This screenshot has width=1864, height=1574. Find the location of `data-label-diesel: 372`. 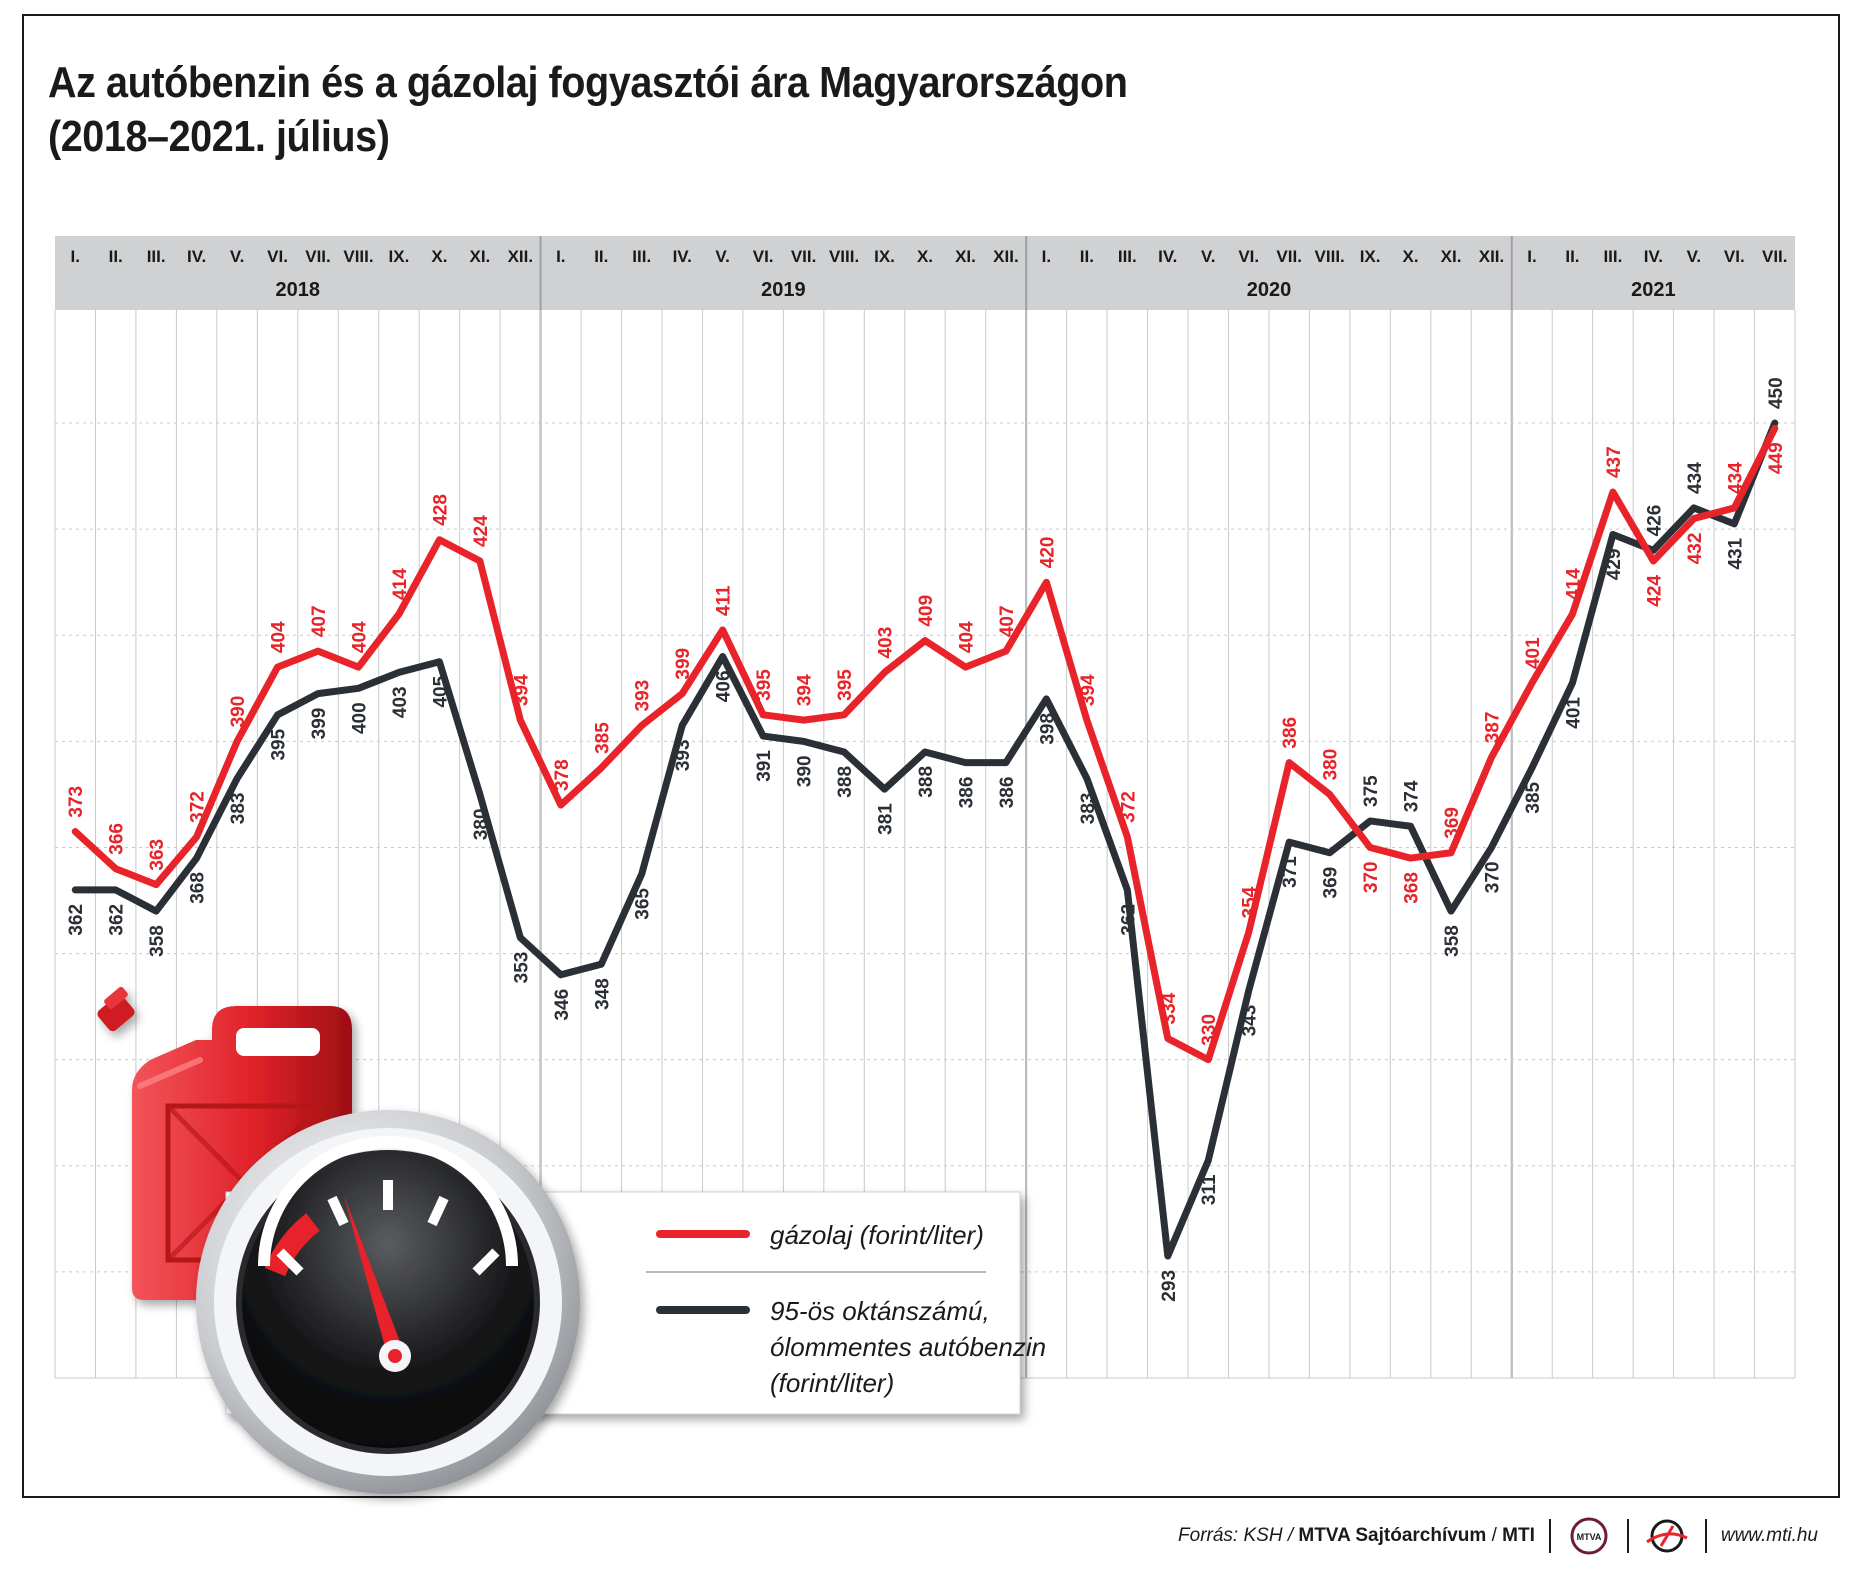

data-label-diesel: 372 is located at coordinates (1128, 807).